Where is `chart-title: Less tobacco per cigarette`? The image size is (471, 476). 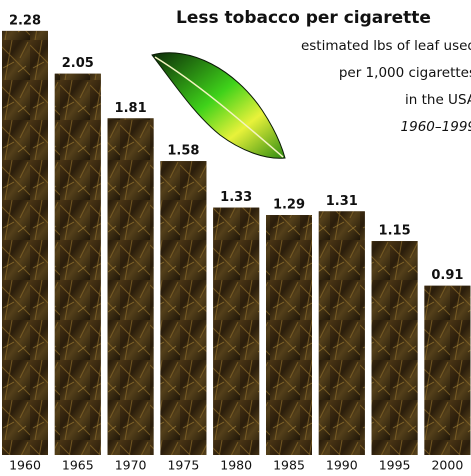
chart-title: Less tobacco per cigarette is located at coordinates (303, 18).